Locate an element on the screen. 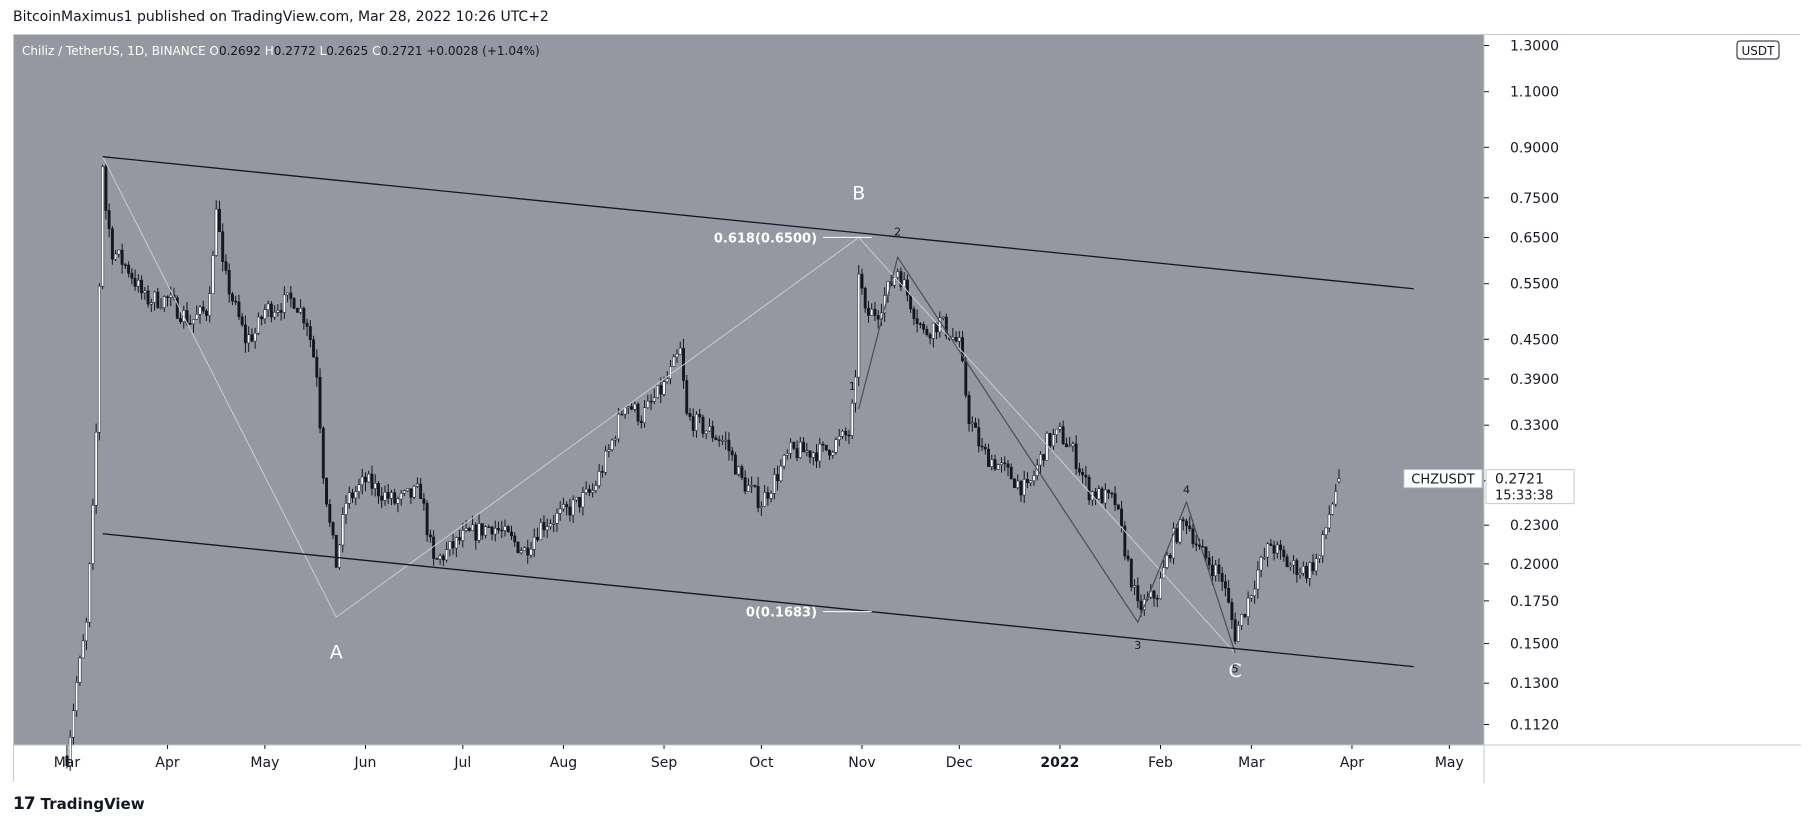 This screenshot has width=1813, height=826. y-tick-label: 0.6500 is located at coordinates (1534, 238).